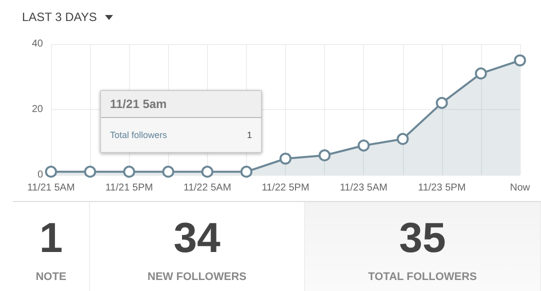  I want to click on x-tick-label: 11/23 5PM, so click(442, 188).